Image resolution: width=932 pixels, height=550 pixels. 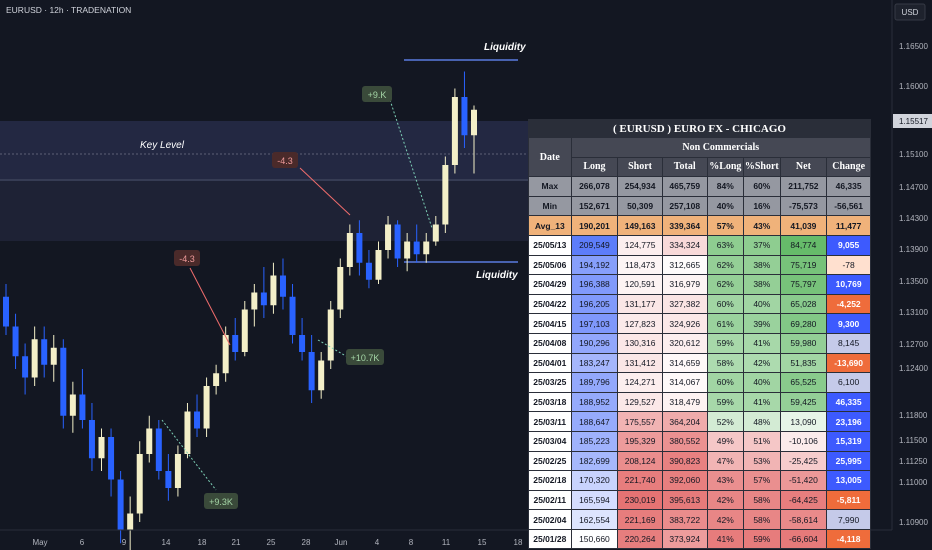 What do you see at coordinates (221, 502) in the screenshot?
I see `badge-5: +9.3K` at bounding box center [221, 502].